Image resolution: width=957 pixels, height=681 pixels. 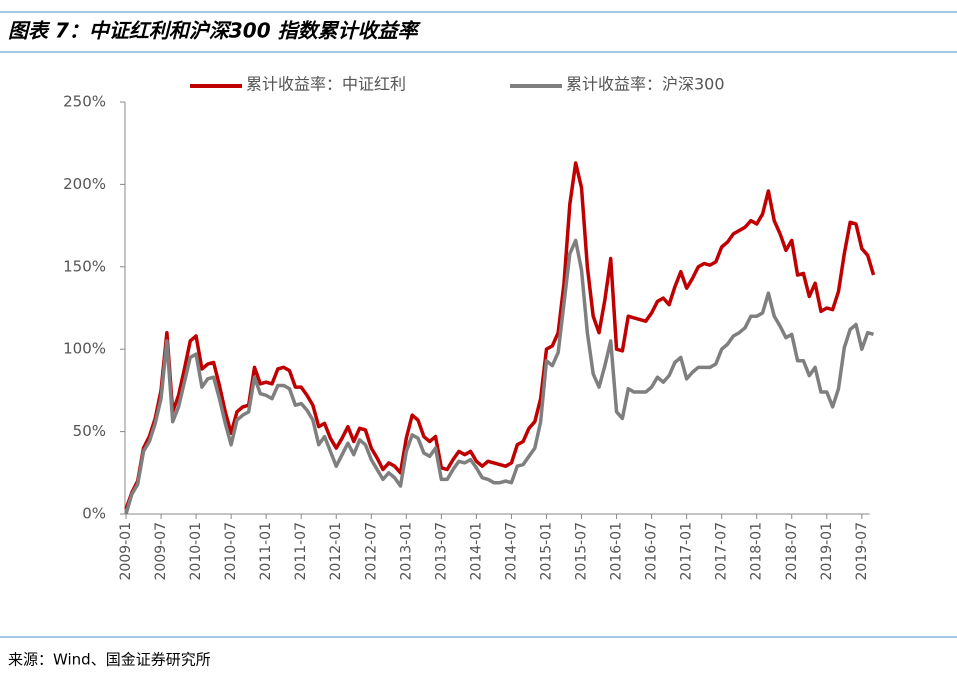 I want to click on x-tick-label: 2014-07, so click(x=511, y=551).